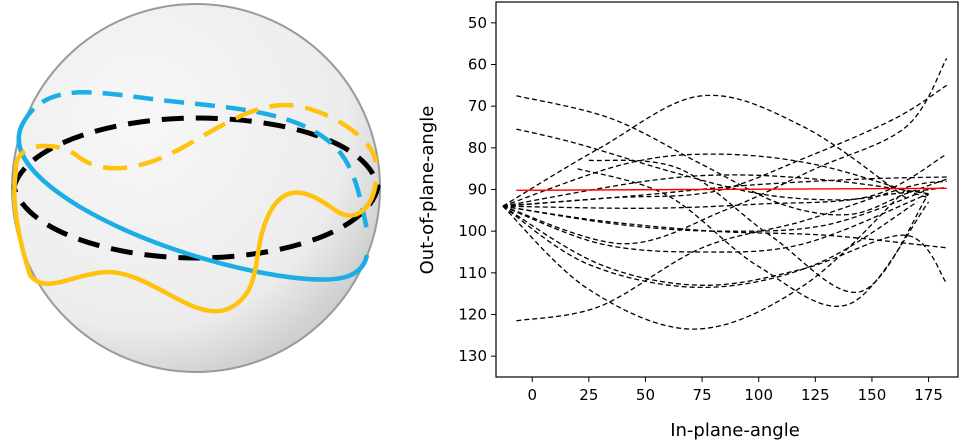 The image size is (973, 444). What do you see at coordinates (472, 315) in the screenshot?
I see `y-tick-label: 120` at bounding box center [472, 315].